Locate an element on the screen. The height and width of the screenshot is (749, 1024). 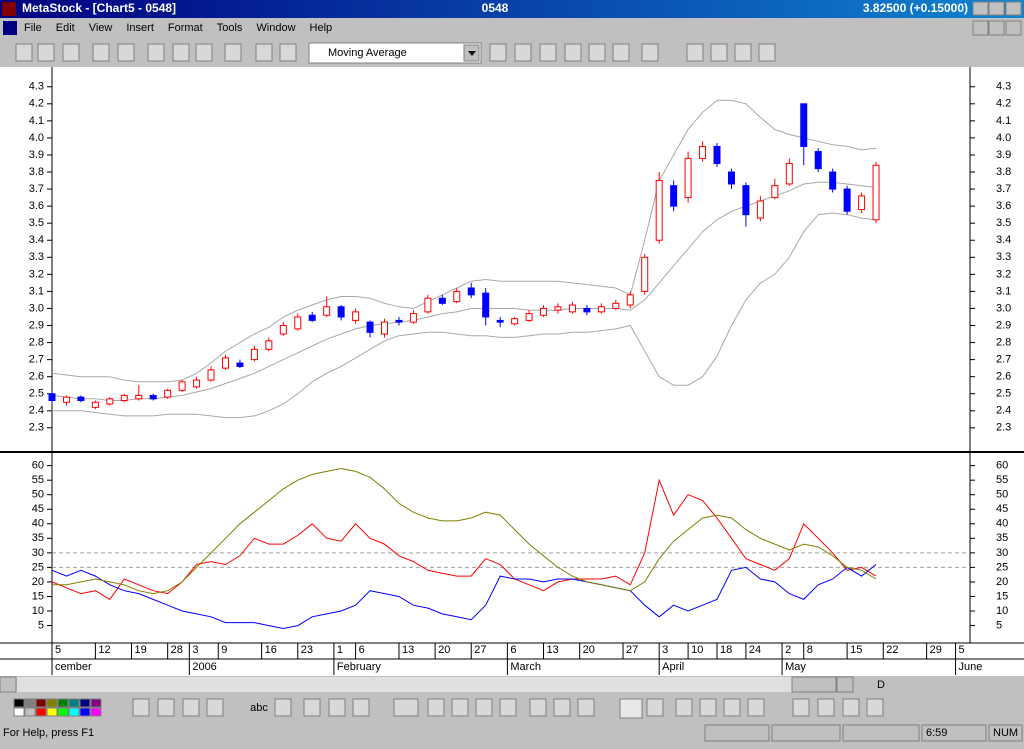
system-button is located at coordinates (573, 52).